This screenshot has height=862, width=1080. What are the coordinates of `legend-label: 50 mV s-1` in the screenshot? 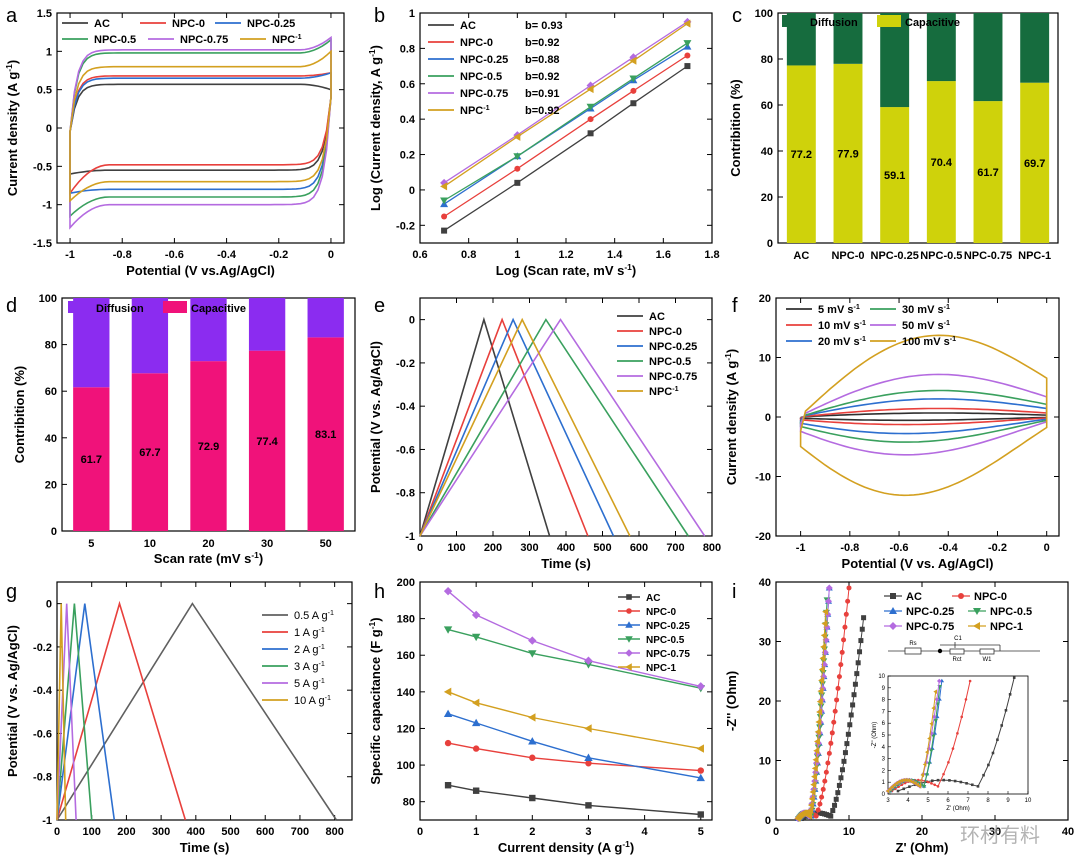 It's located at (926, 325).